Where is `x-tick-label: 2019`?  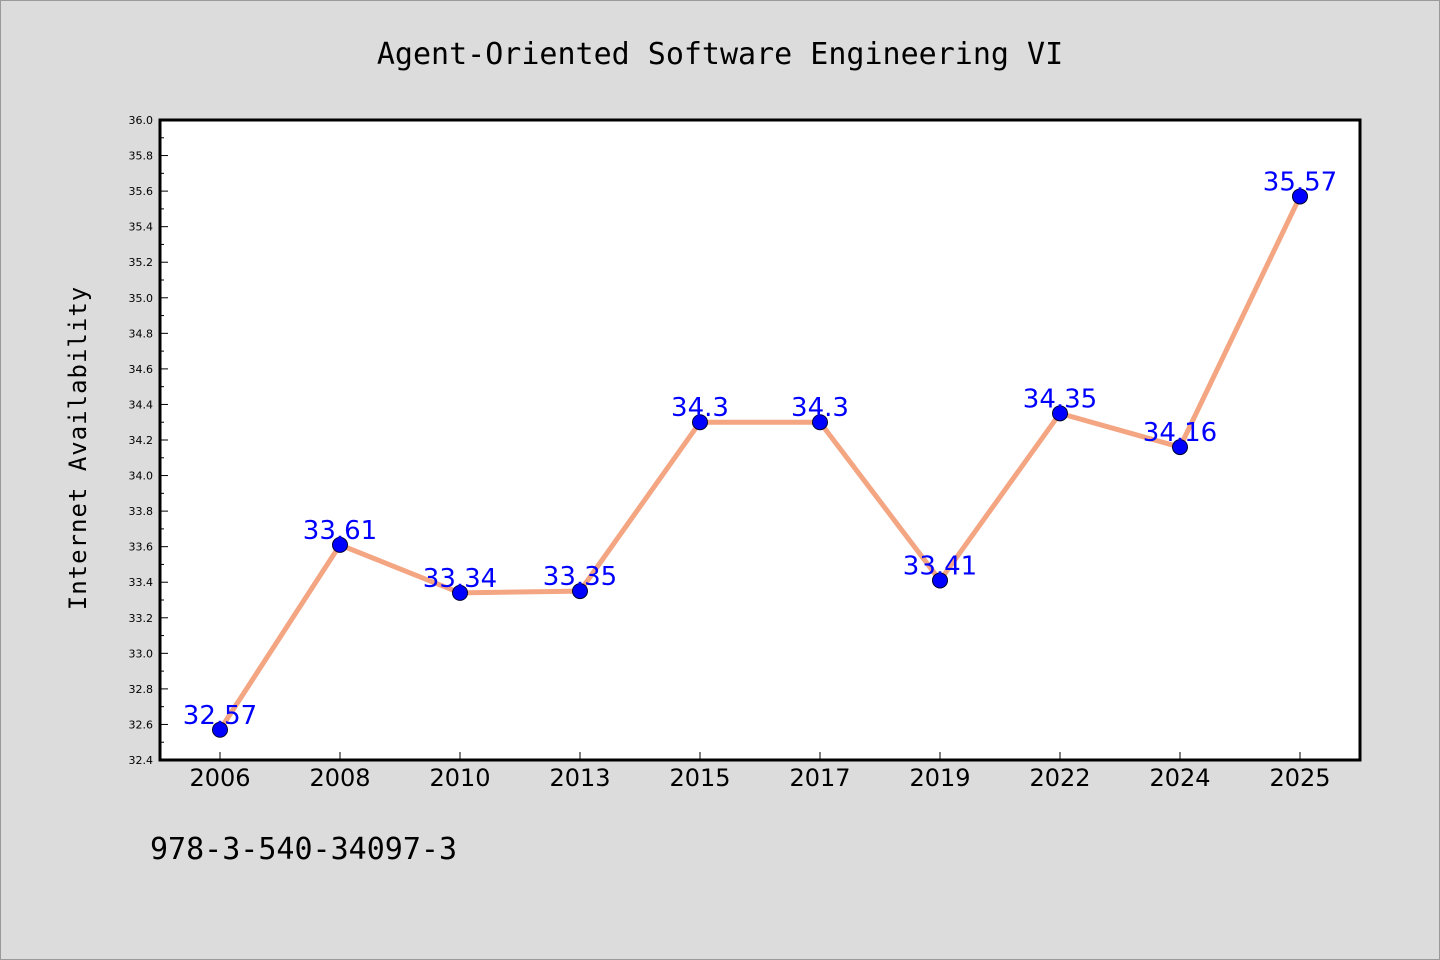
x-tick-label: 2019 is located at coordinates (939, 778).